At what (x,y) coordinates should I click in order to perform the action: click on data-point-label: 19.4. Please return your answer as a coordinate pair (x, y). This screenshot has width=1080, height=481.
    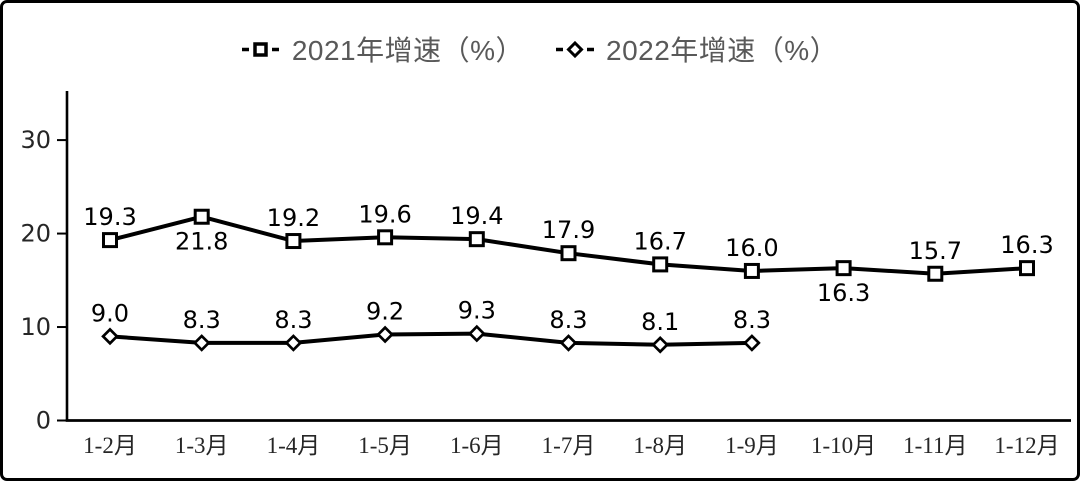
    Looking at the image, I should click on (476, 216).